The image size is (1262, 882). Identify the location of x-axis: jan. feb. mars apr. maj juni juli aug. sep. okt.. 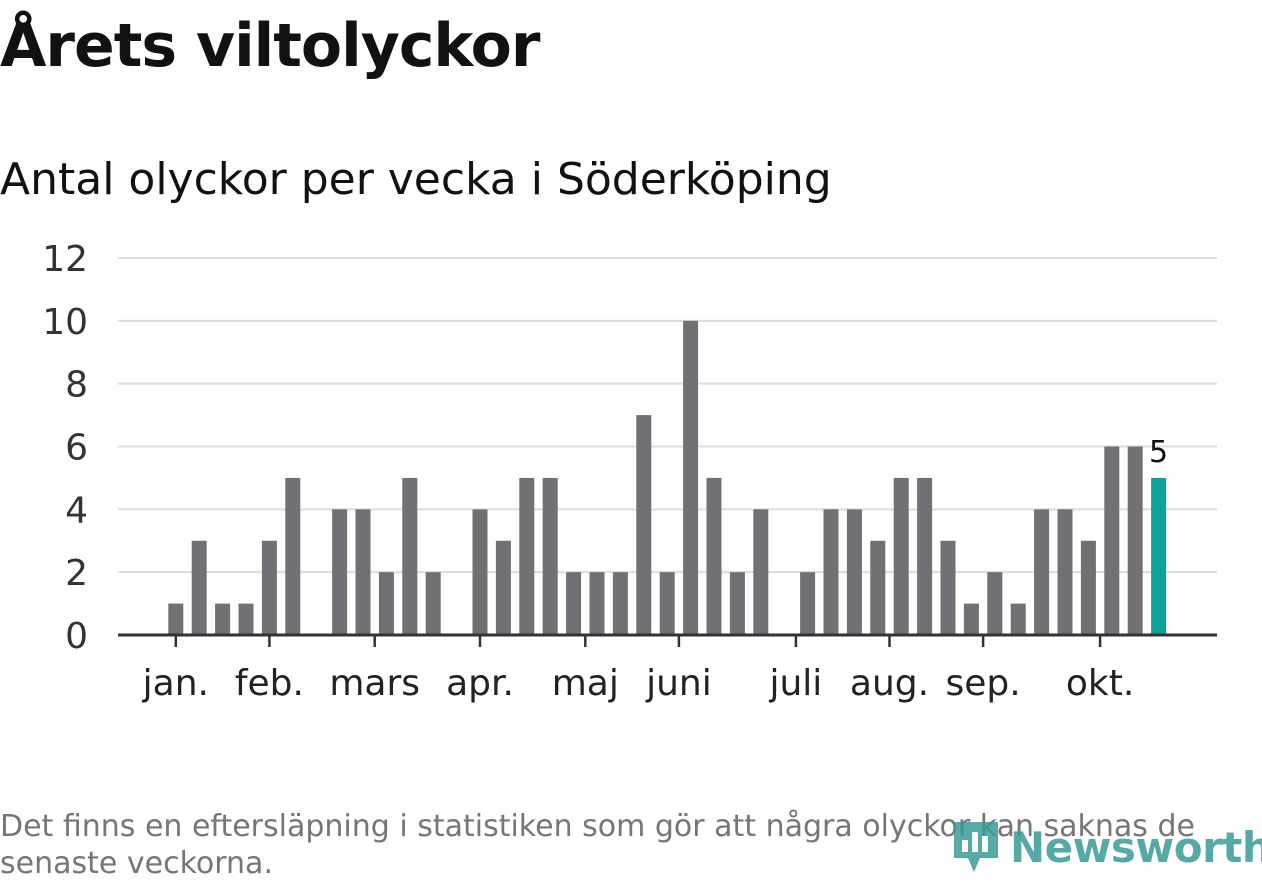
(667, 668).